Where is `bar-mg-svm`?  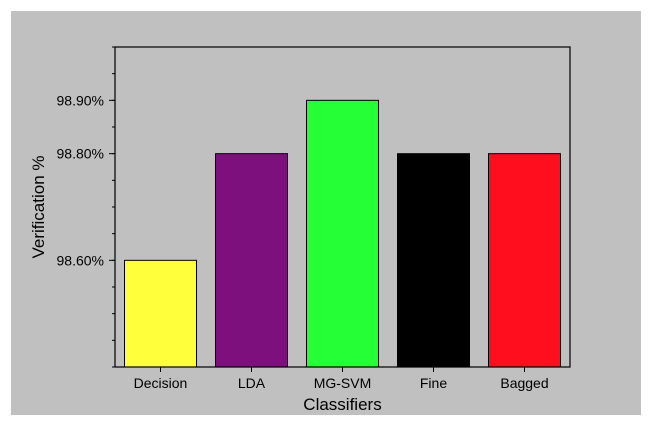 bar-mg-svm is located at coordinates (342, 233).